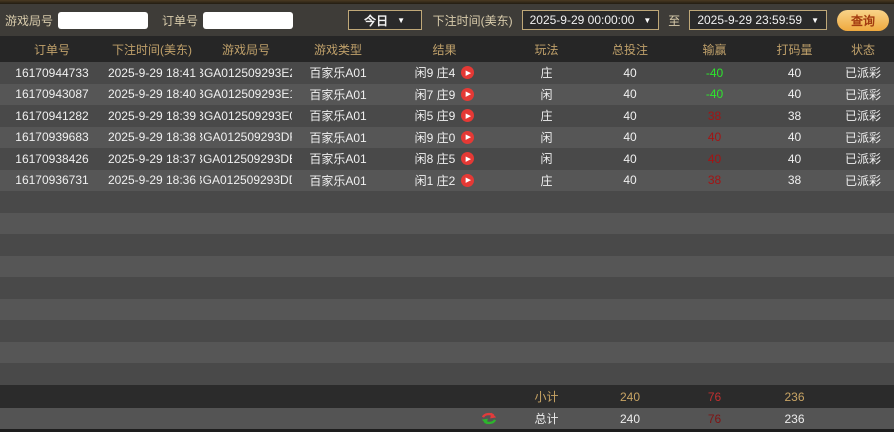  What do you see at coordinates (489, 418) in the screenshot?
I see `swap-arrows-icon` at bounding box center [489, 418].